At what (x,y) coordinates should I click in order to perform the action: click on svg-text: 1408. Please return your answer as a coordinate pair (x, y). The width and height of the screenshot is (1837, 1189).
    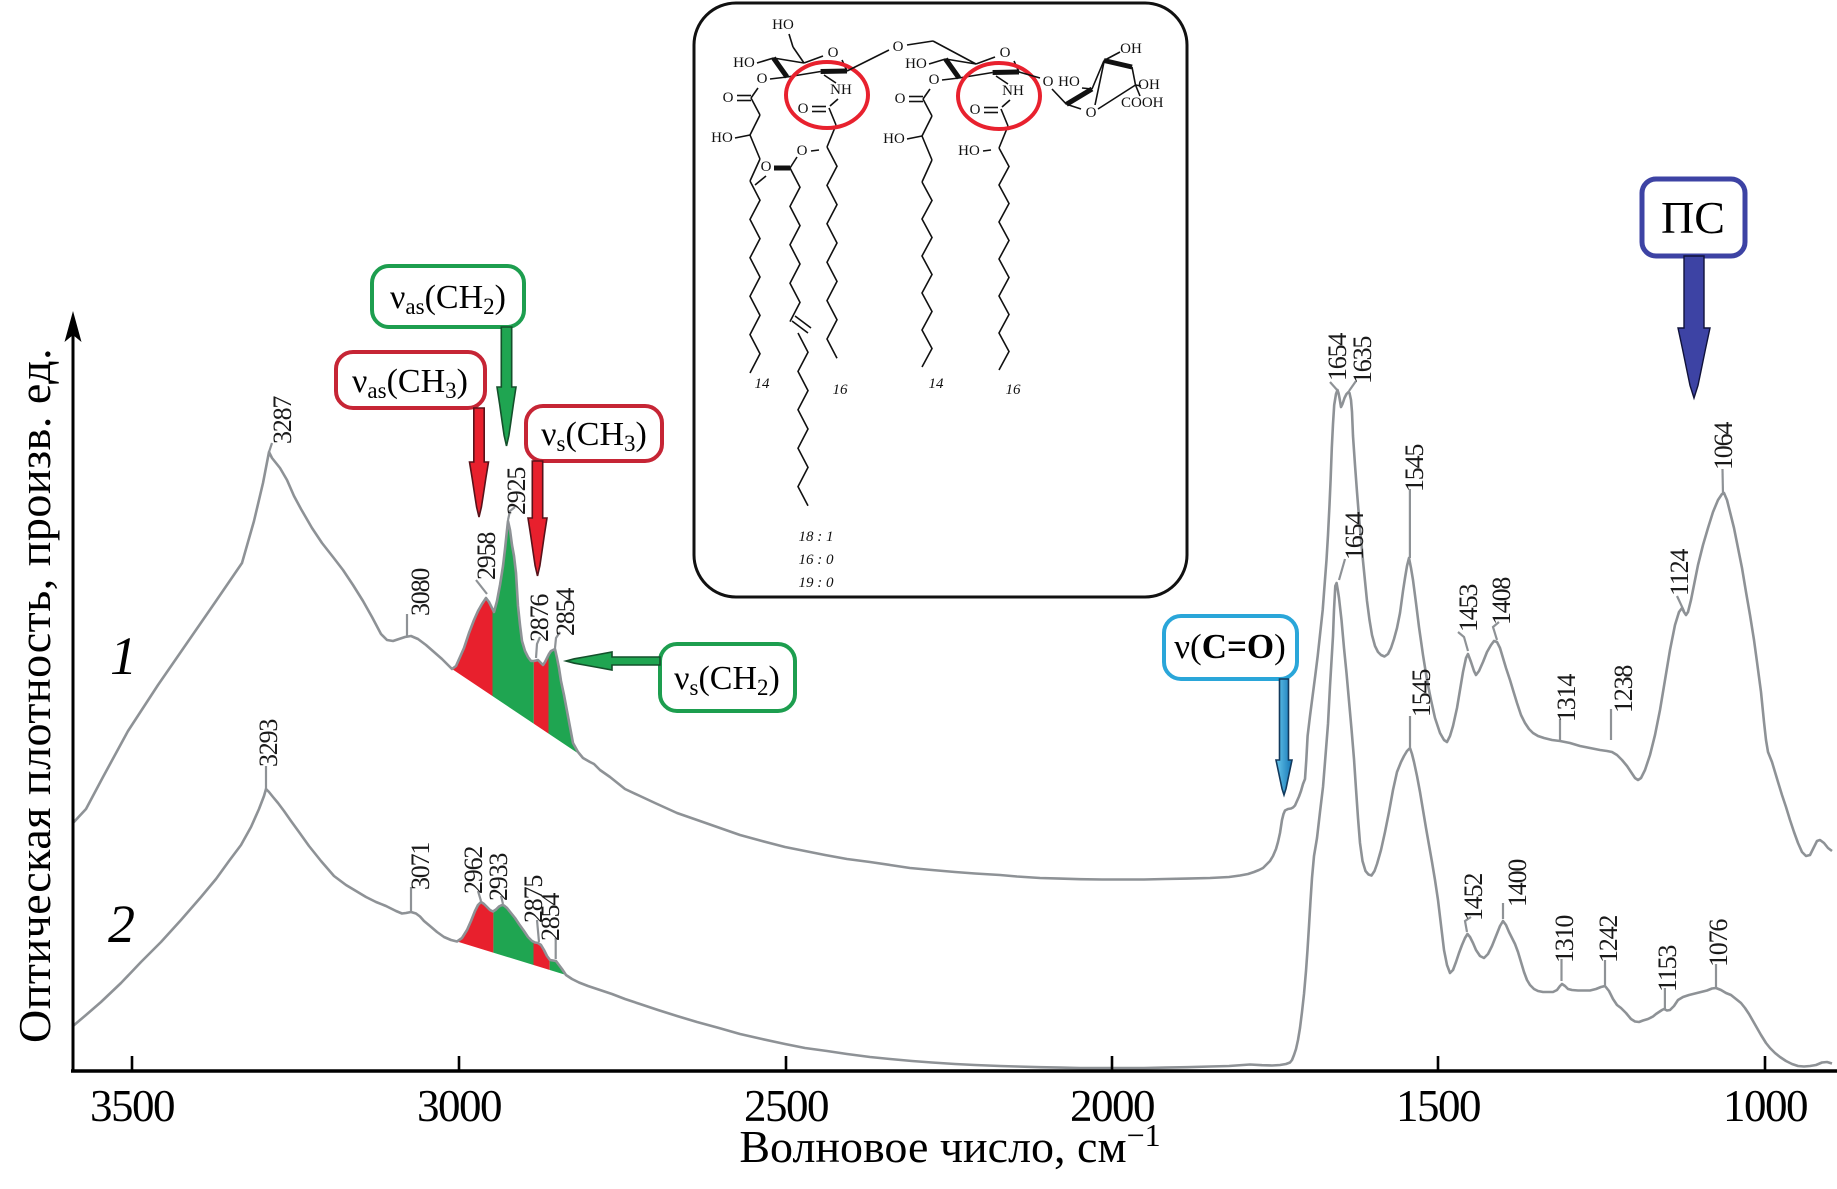
    Looking at the image, I should click on (1501, 601).